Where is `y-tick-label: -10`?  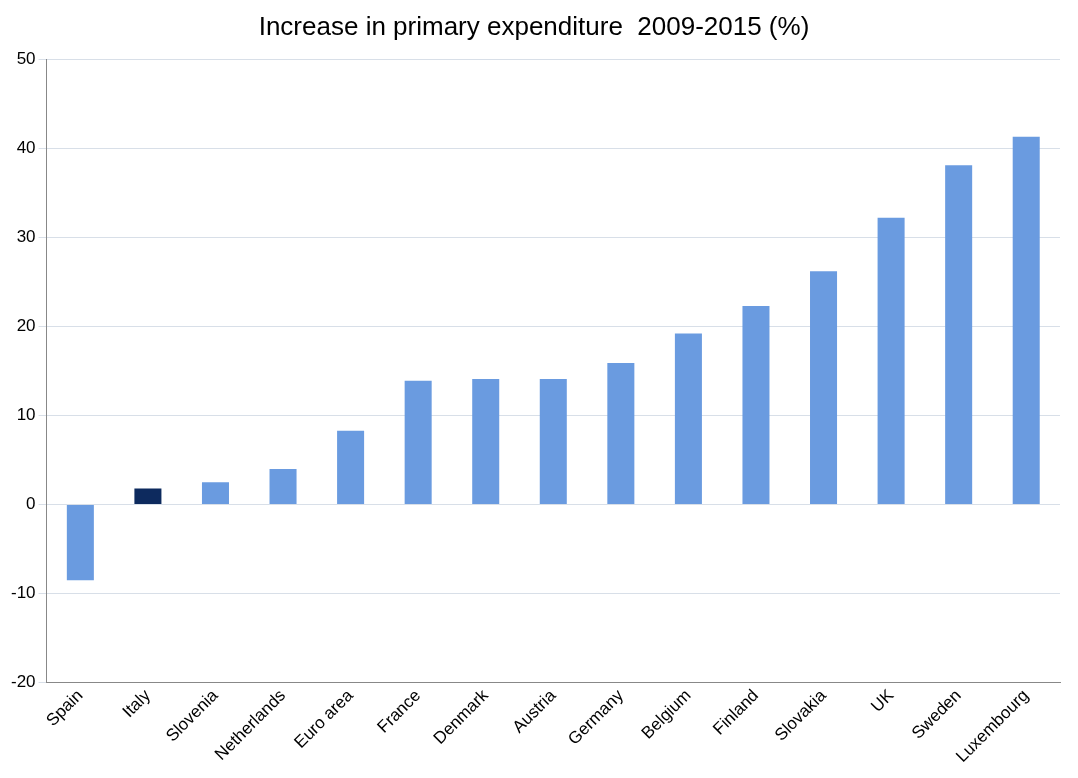
y-tick-label: -10 is located at coordinates (23, 593).